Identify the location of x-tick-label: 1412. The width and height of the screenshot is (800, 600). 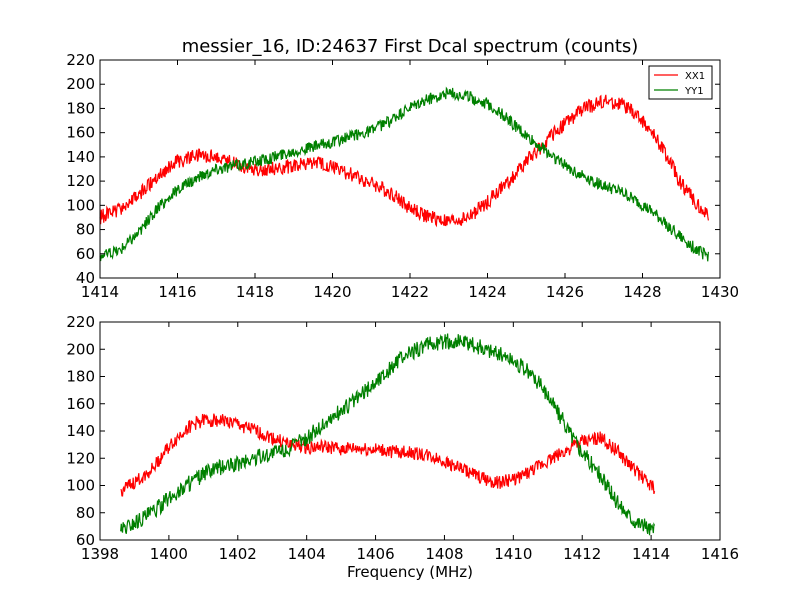
(582, 554).